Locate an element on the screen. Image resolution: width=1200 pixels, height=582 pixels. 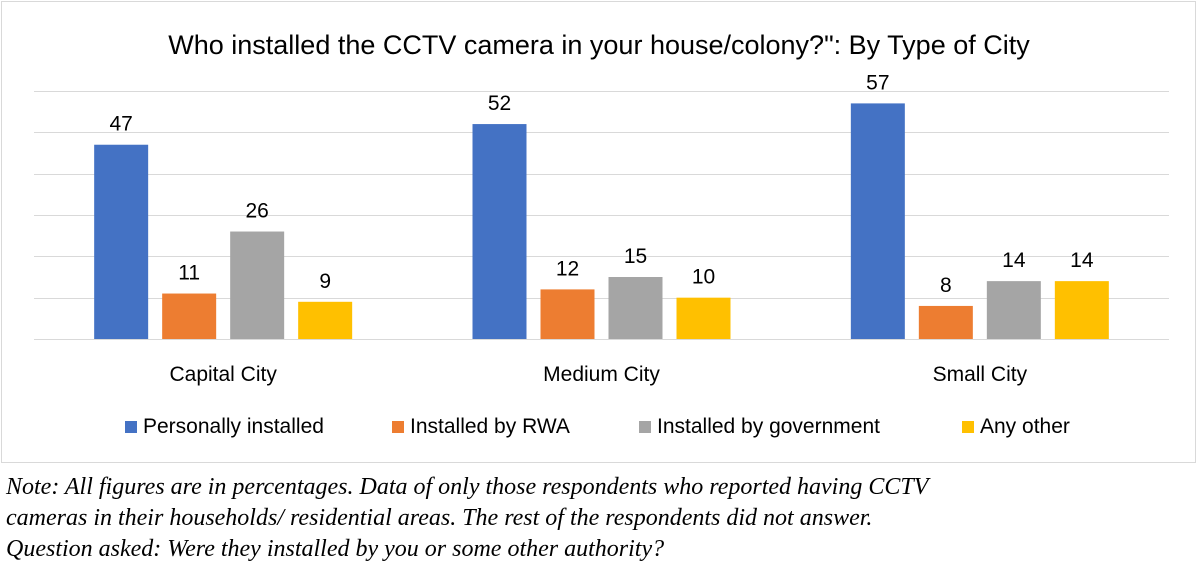
data-label: 10 is located at coordinates (703, 277).